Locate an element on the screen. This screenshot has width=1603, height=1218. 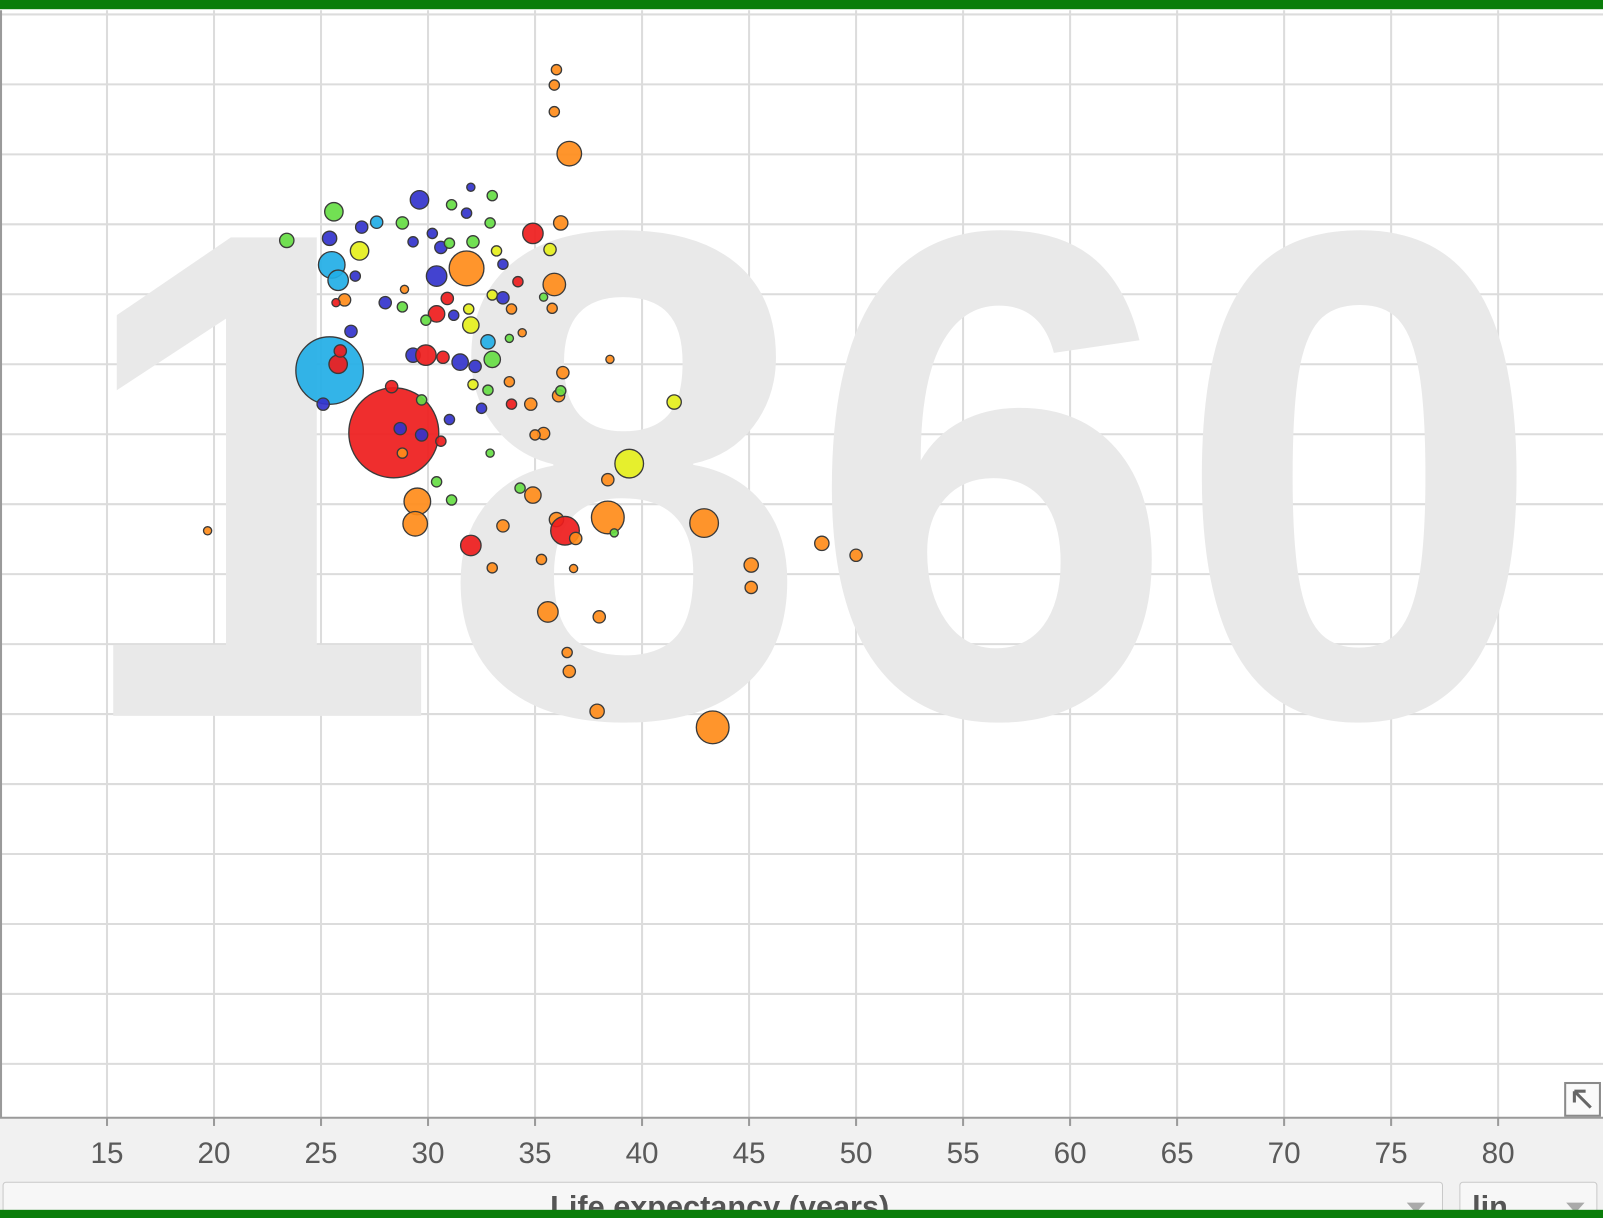
bottom-border is located at coordinates (801, 1213).